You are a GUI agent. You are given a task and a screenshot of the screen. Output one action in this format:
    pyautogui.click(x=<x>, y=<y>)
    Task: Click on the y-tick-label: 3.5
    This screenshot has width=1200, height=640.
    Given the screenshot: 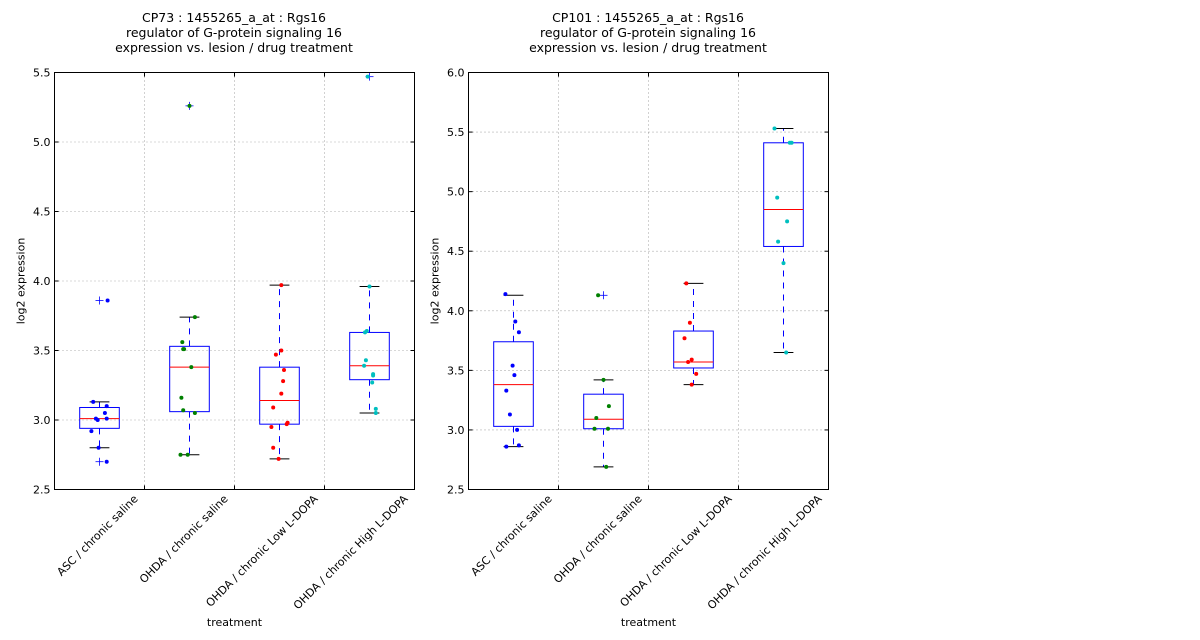 What is the action you would take?
    pyautogui.click(x=456, y=370)
    